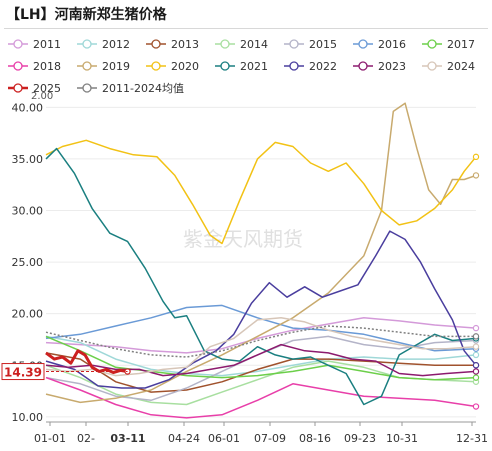  I want to click on legend-label: 2020, so click(185, 66).